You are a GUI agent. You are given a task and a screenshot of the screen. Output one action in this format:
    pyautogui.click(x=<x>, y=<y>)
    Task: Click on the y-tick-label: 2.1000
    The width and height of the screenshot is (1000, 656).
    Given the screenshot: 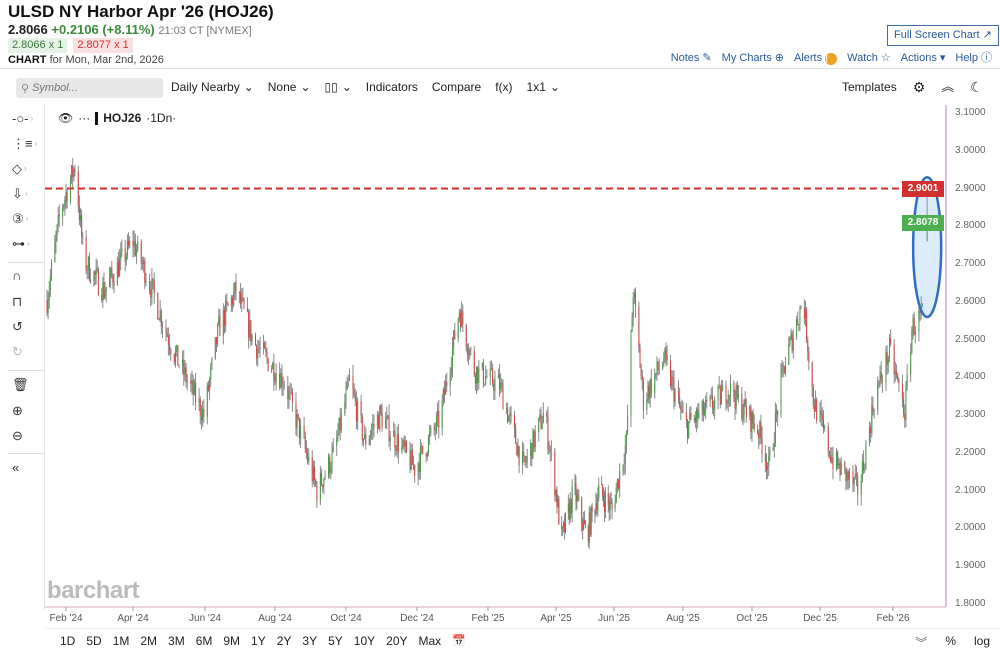 What is the action you would take?
    pyautogui.click(x=970, y=490)
    